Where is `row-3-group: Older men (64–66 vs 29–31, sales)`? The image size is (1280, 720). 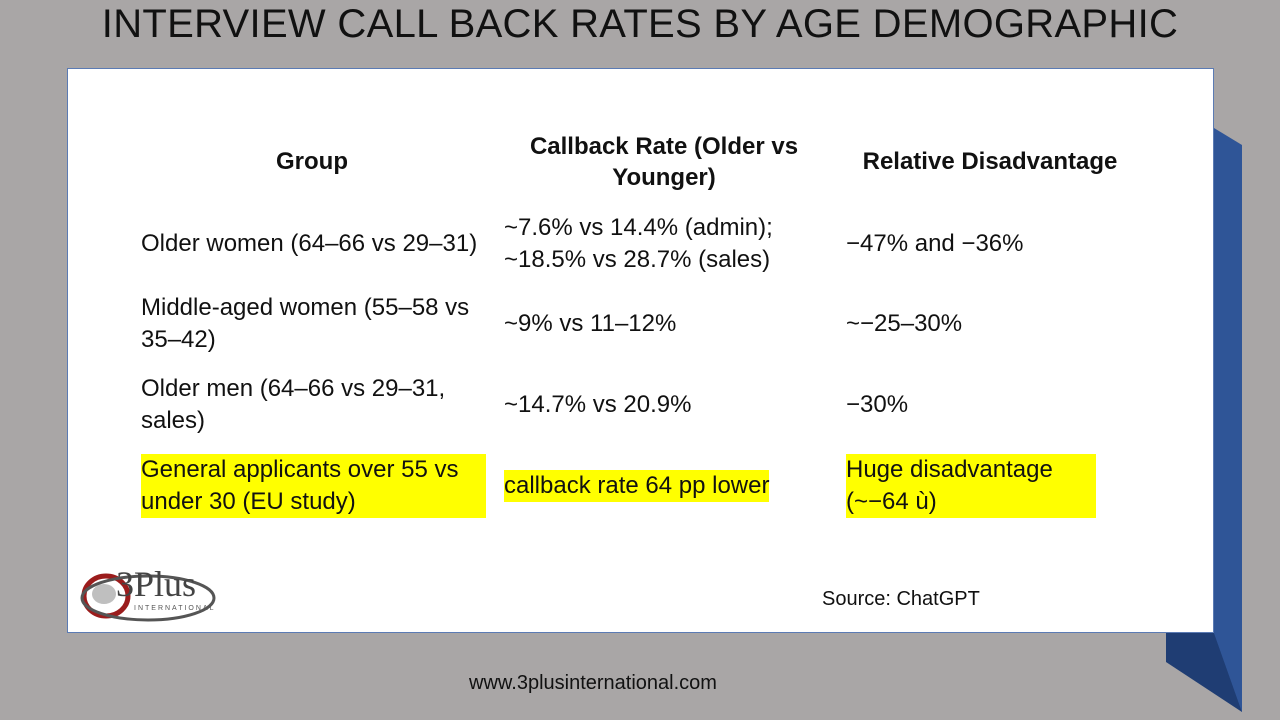 row-3-group: Older men (64–66 vs 29–31, sales) is located at coordinates (313, 405).